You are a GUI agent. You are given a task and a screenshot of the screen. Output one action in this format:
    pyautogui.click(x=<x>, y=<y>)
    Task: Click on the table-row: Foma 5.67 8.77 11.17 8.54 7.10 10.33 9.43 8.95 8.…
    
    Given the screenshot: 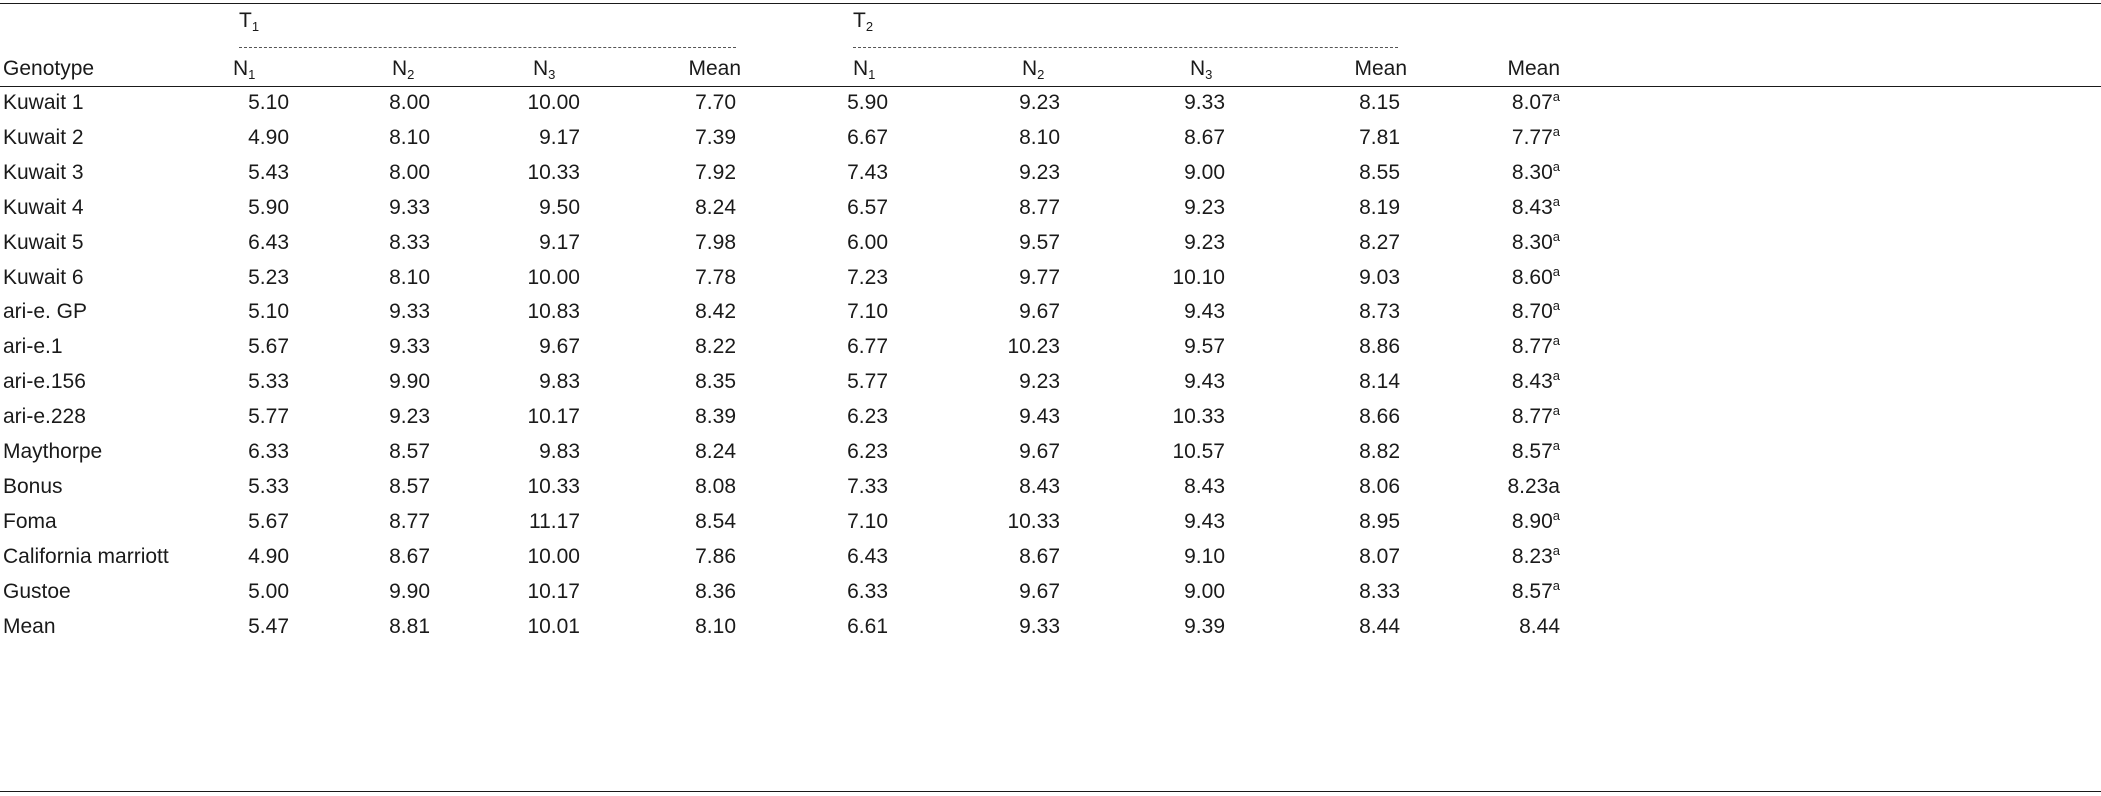 What is the action you would take?
    pyautogui.click(x=1050, y=526)
    